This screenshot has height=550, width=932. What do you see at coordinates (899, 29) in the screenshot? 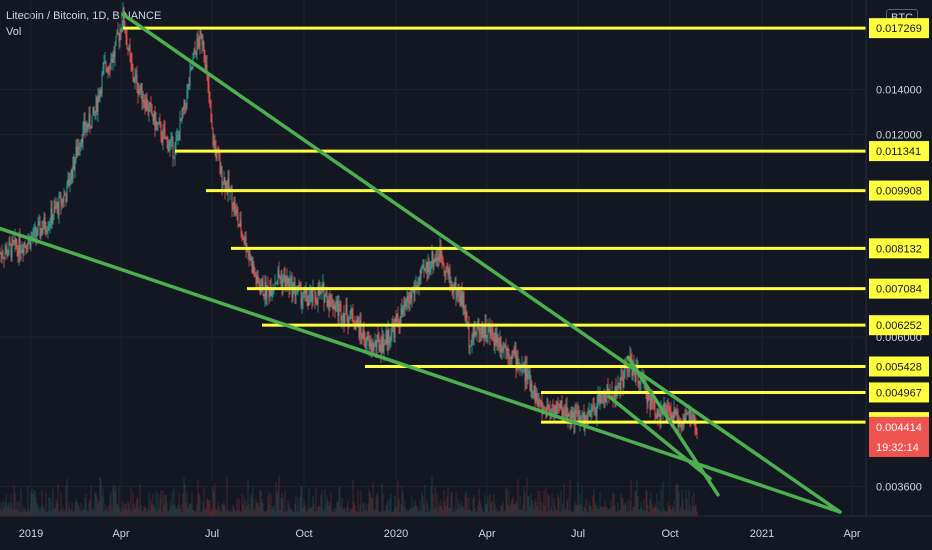
I see `level-price-label: 0.017269` at bounding box center [899, 29].